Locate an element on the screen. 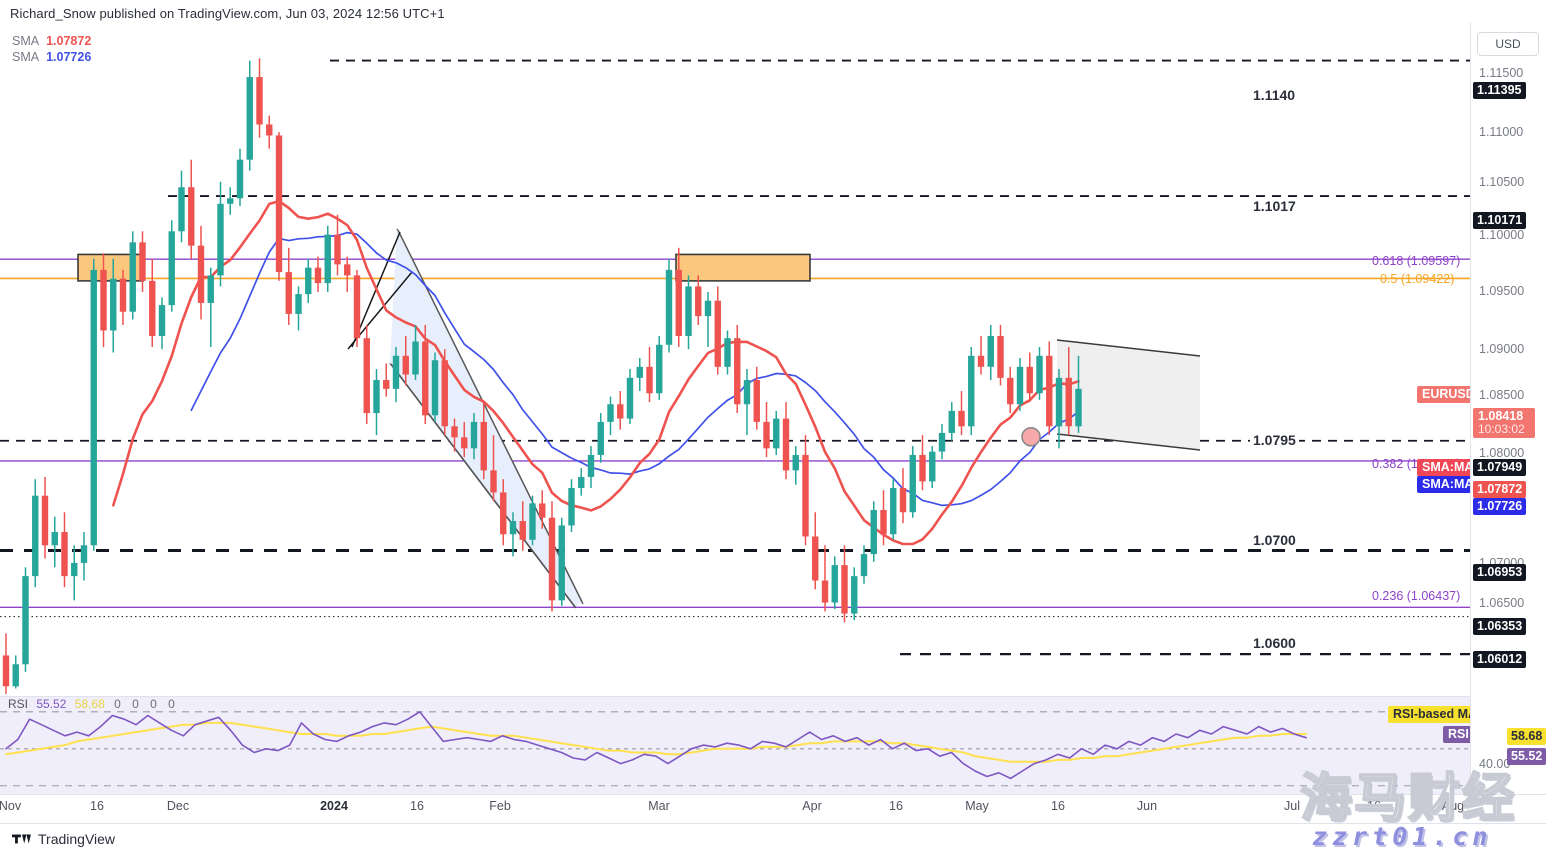 This screenshot has width=1546, height=858. rsi-legend-value: 55.52 is located at coordinates (51, 704).